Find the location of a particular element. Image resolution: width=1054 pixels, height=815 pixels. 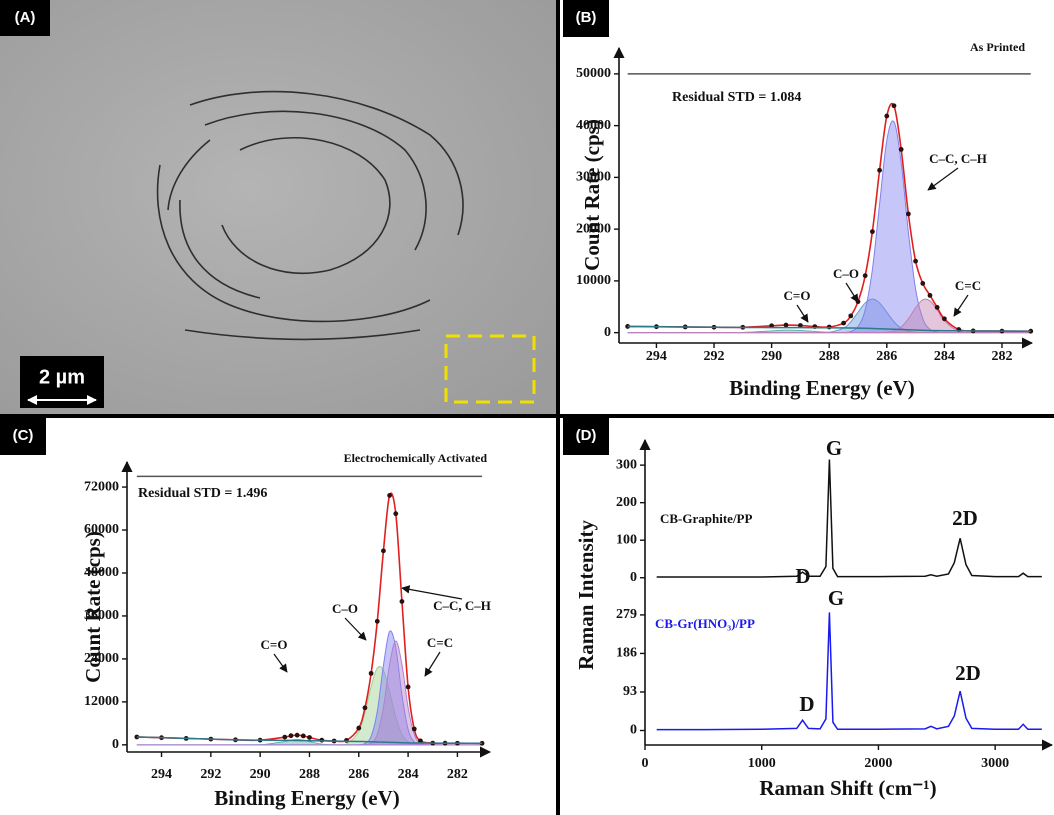

y-tick-label: 50000 is located at coordinates (593, 73).